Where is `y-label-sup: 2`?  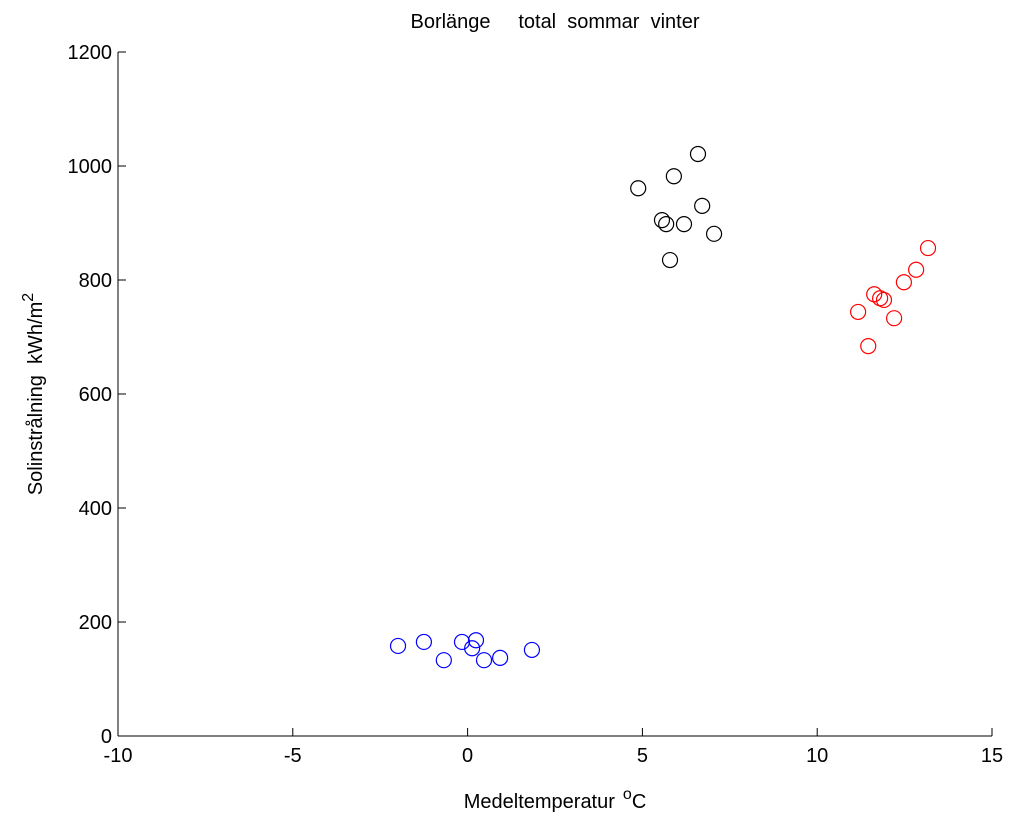
y-label-sup: 2 is located at coordinates (28, 297).